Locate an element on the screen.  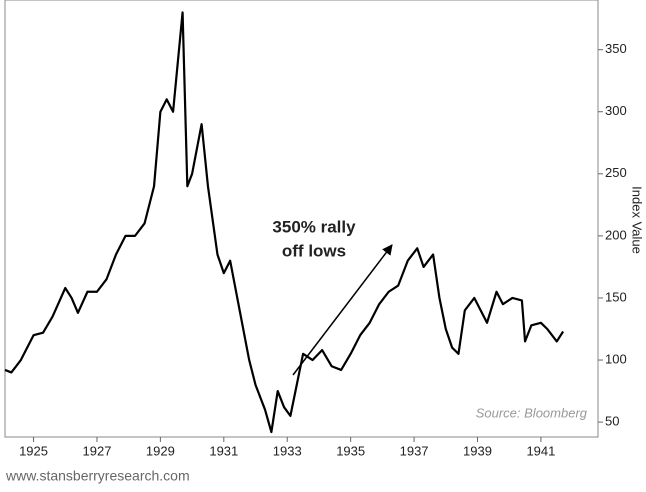
x-tick-label: 1929 is located at coordinates (160, 450).